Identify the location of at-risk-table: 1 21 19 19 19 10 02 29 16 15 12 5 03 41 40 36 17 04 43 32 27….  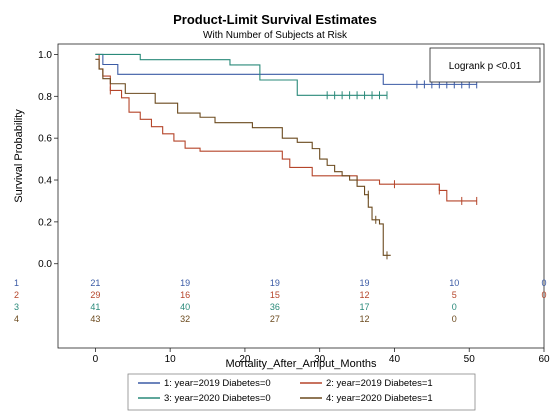
(280, 301).